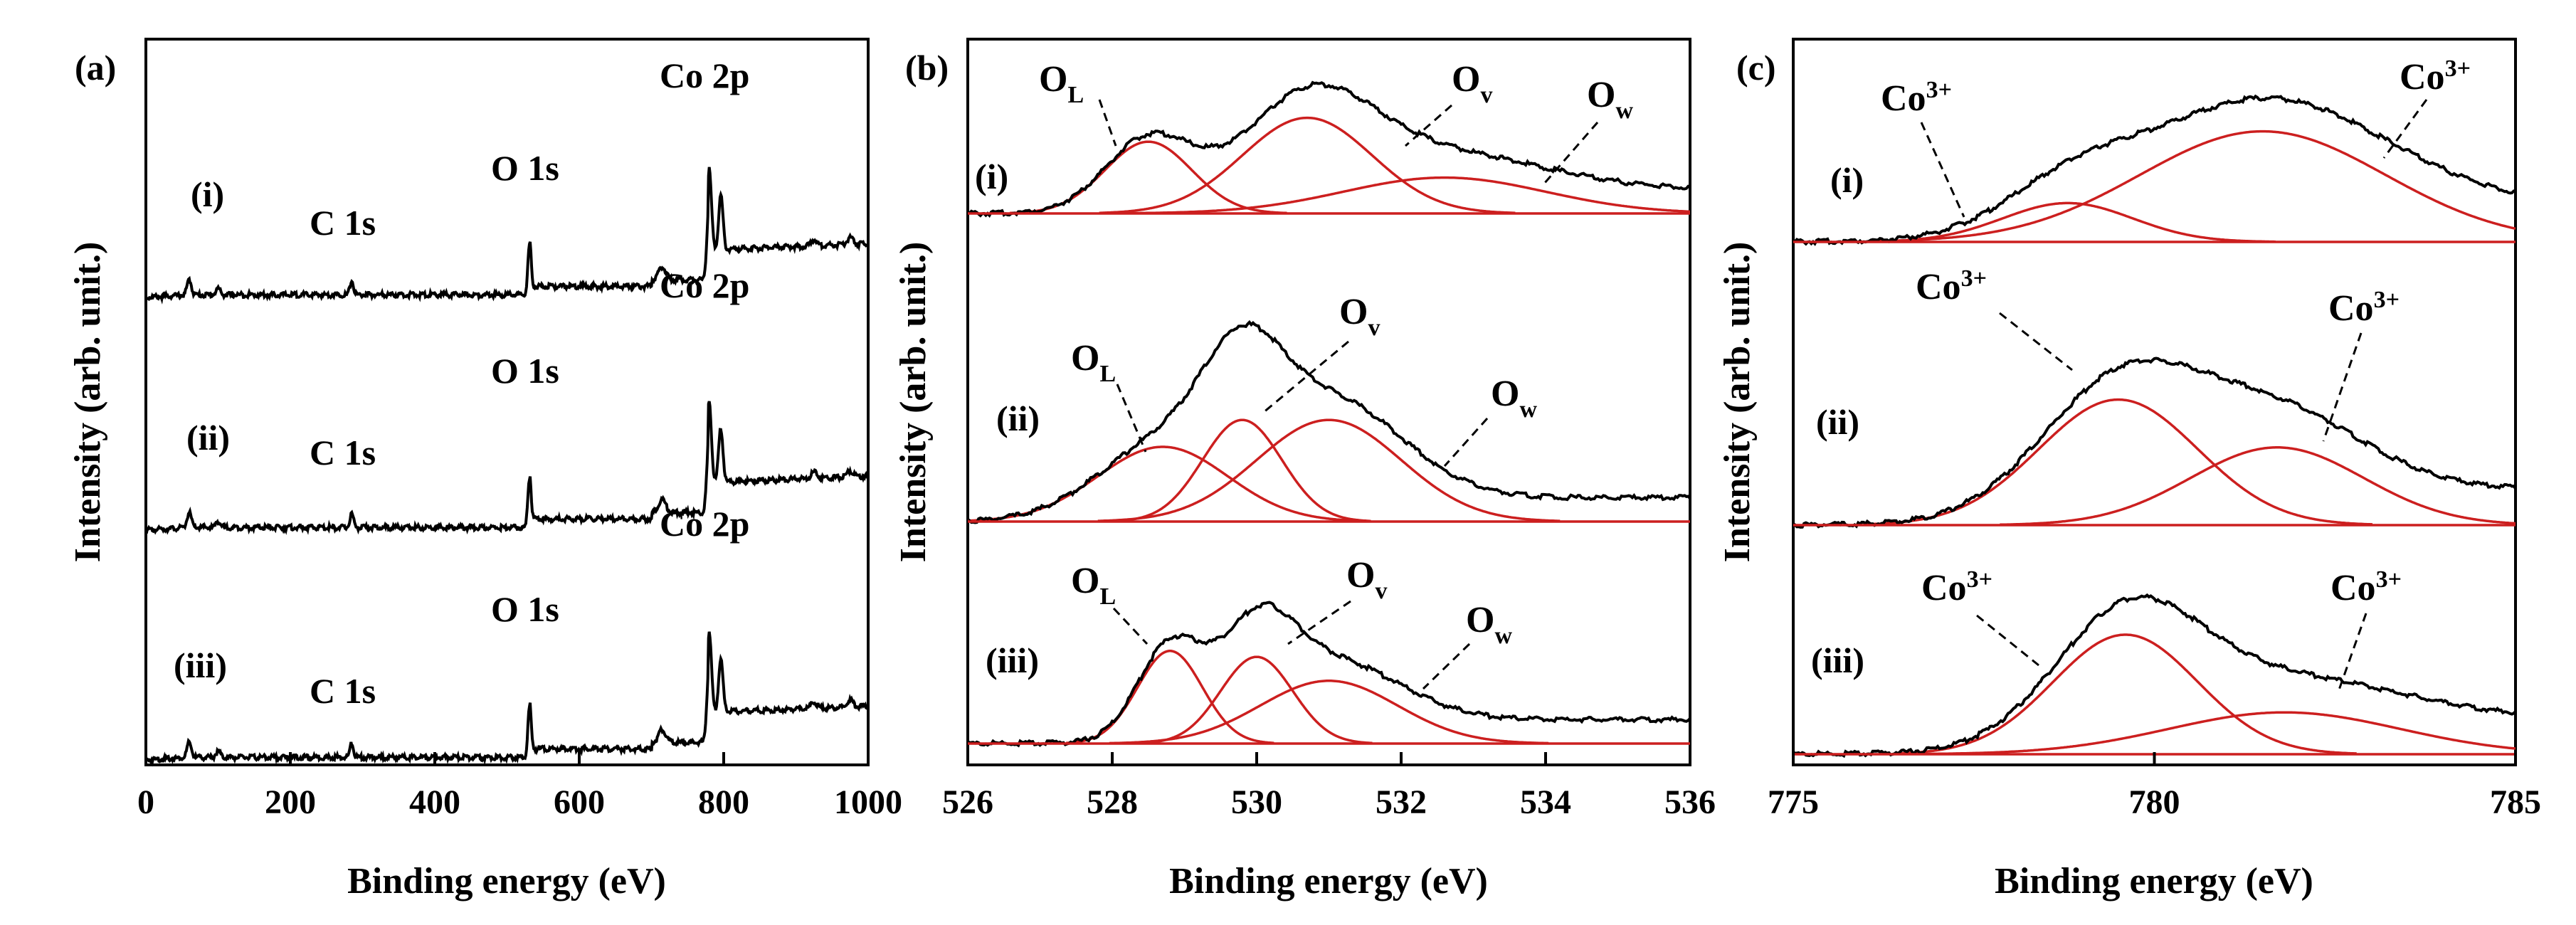  I want to click on panel-b-ii-ow-annotation: Ow, so click(1490, 421).